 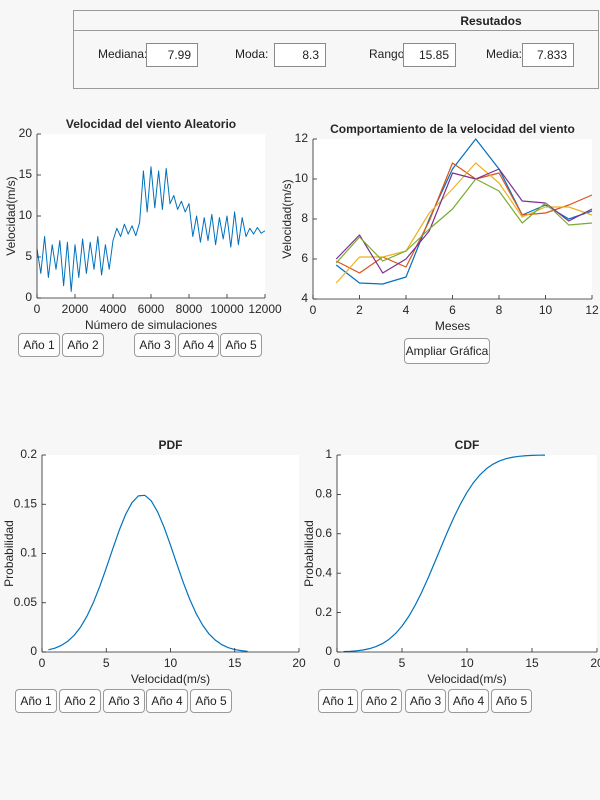 What do you see at coordinates (328, 454) in the screenshot?
I see `y-tick-label: 1` at bounding box center [328, 454].